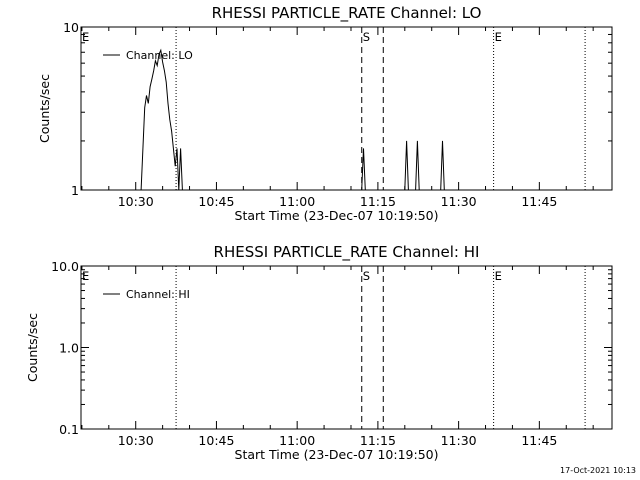 The image size is (640, 480). Describe the element at coordinates (598, 470) in the screenshot. I see `timestamp-label: 17-Oct-2021 10:13` at that location.